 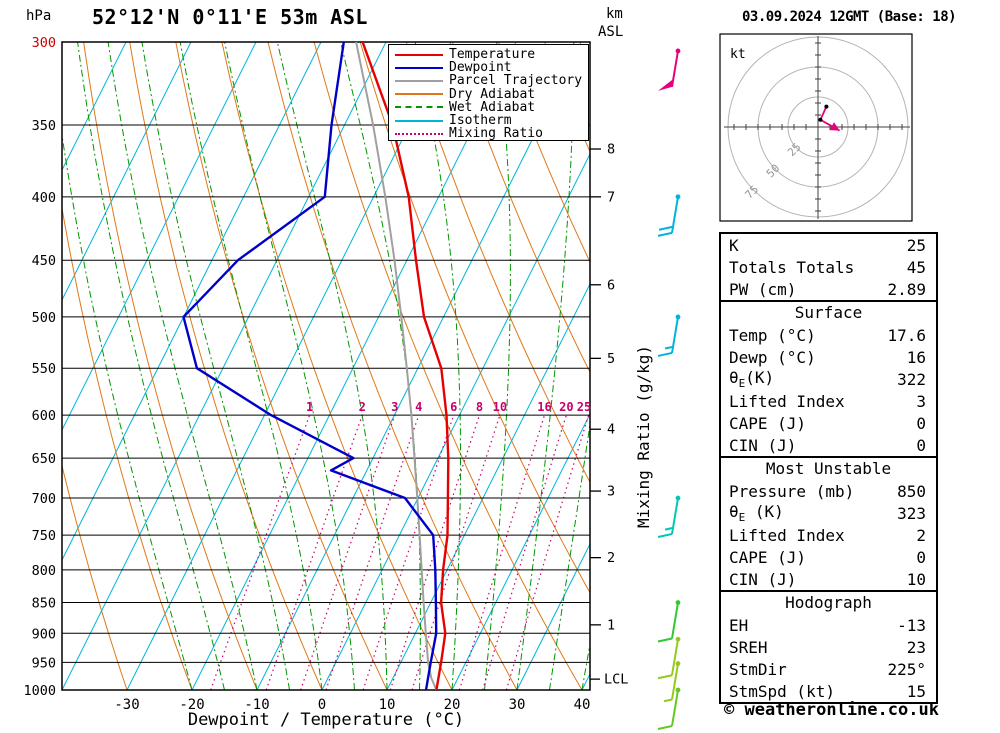 What do you see at coordinates (738, 54) in the screenshot?
I see `hodograph-unit-label: kt` at bounding box center [738, 54].